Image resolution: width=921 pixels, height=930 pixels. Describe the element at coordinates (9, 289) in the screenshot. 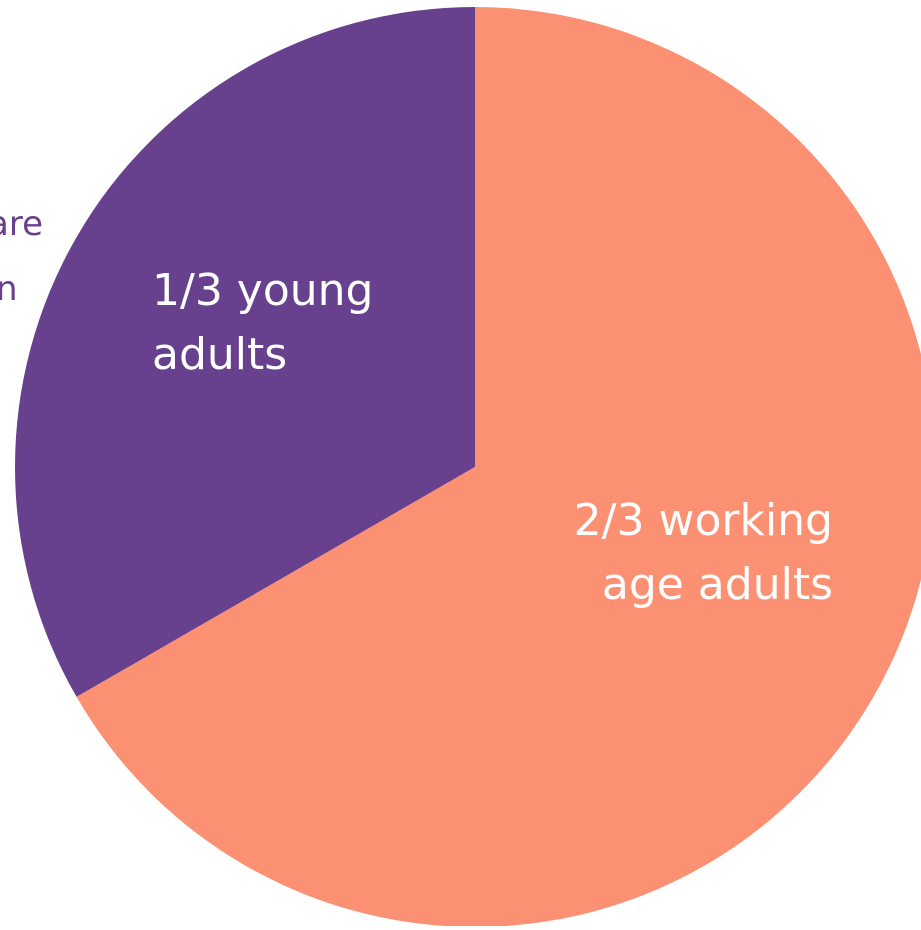

I see `cut-off-text-line-2: n` at that location.